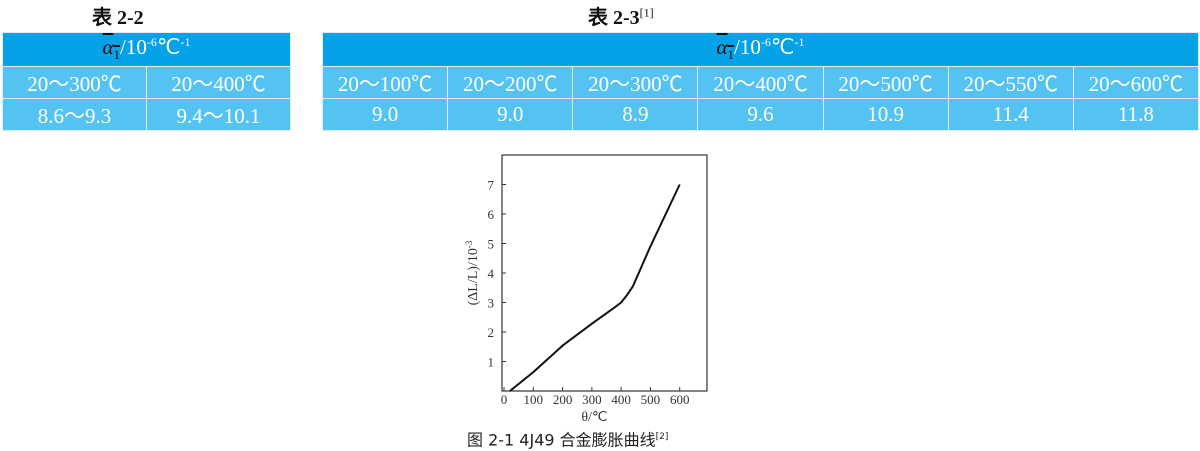 Image resolution: width=1200 pixels, height=451 pixels. I want to click on reference-mark: [2], so click(662, 437).